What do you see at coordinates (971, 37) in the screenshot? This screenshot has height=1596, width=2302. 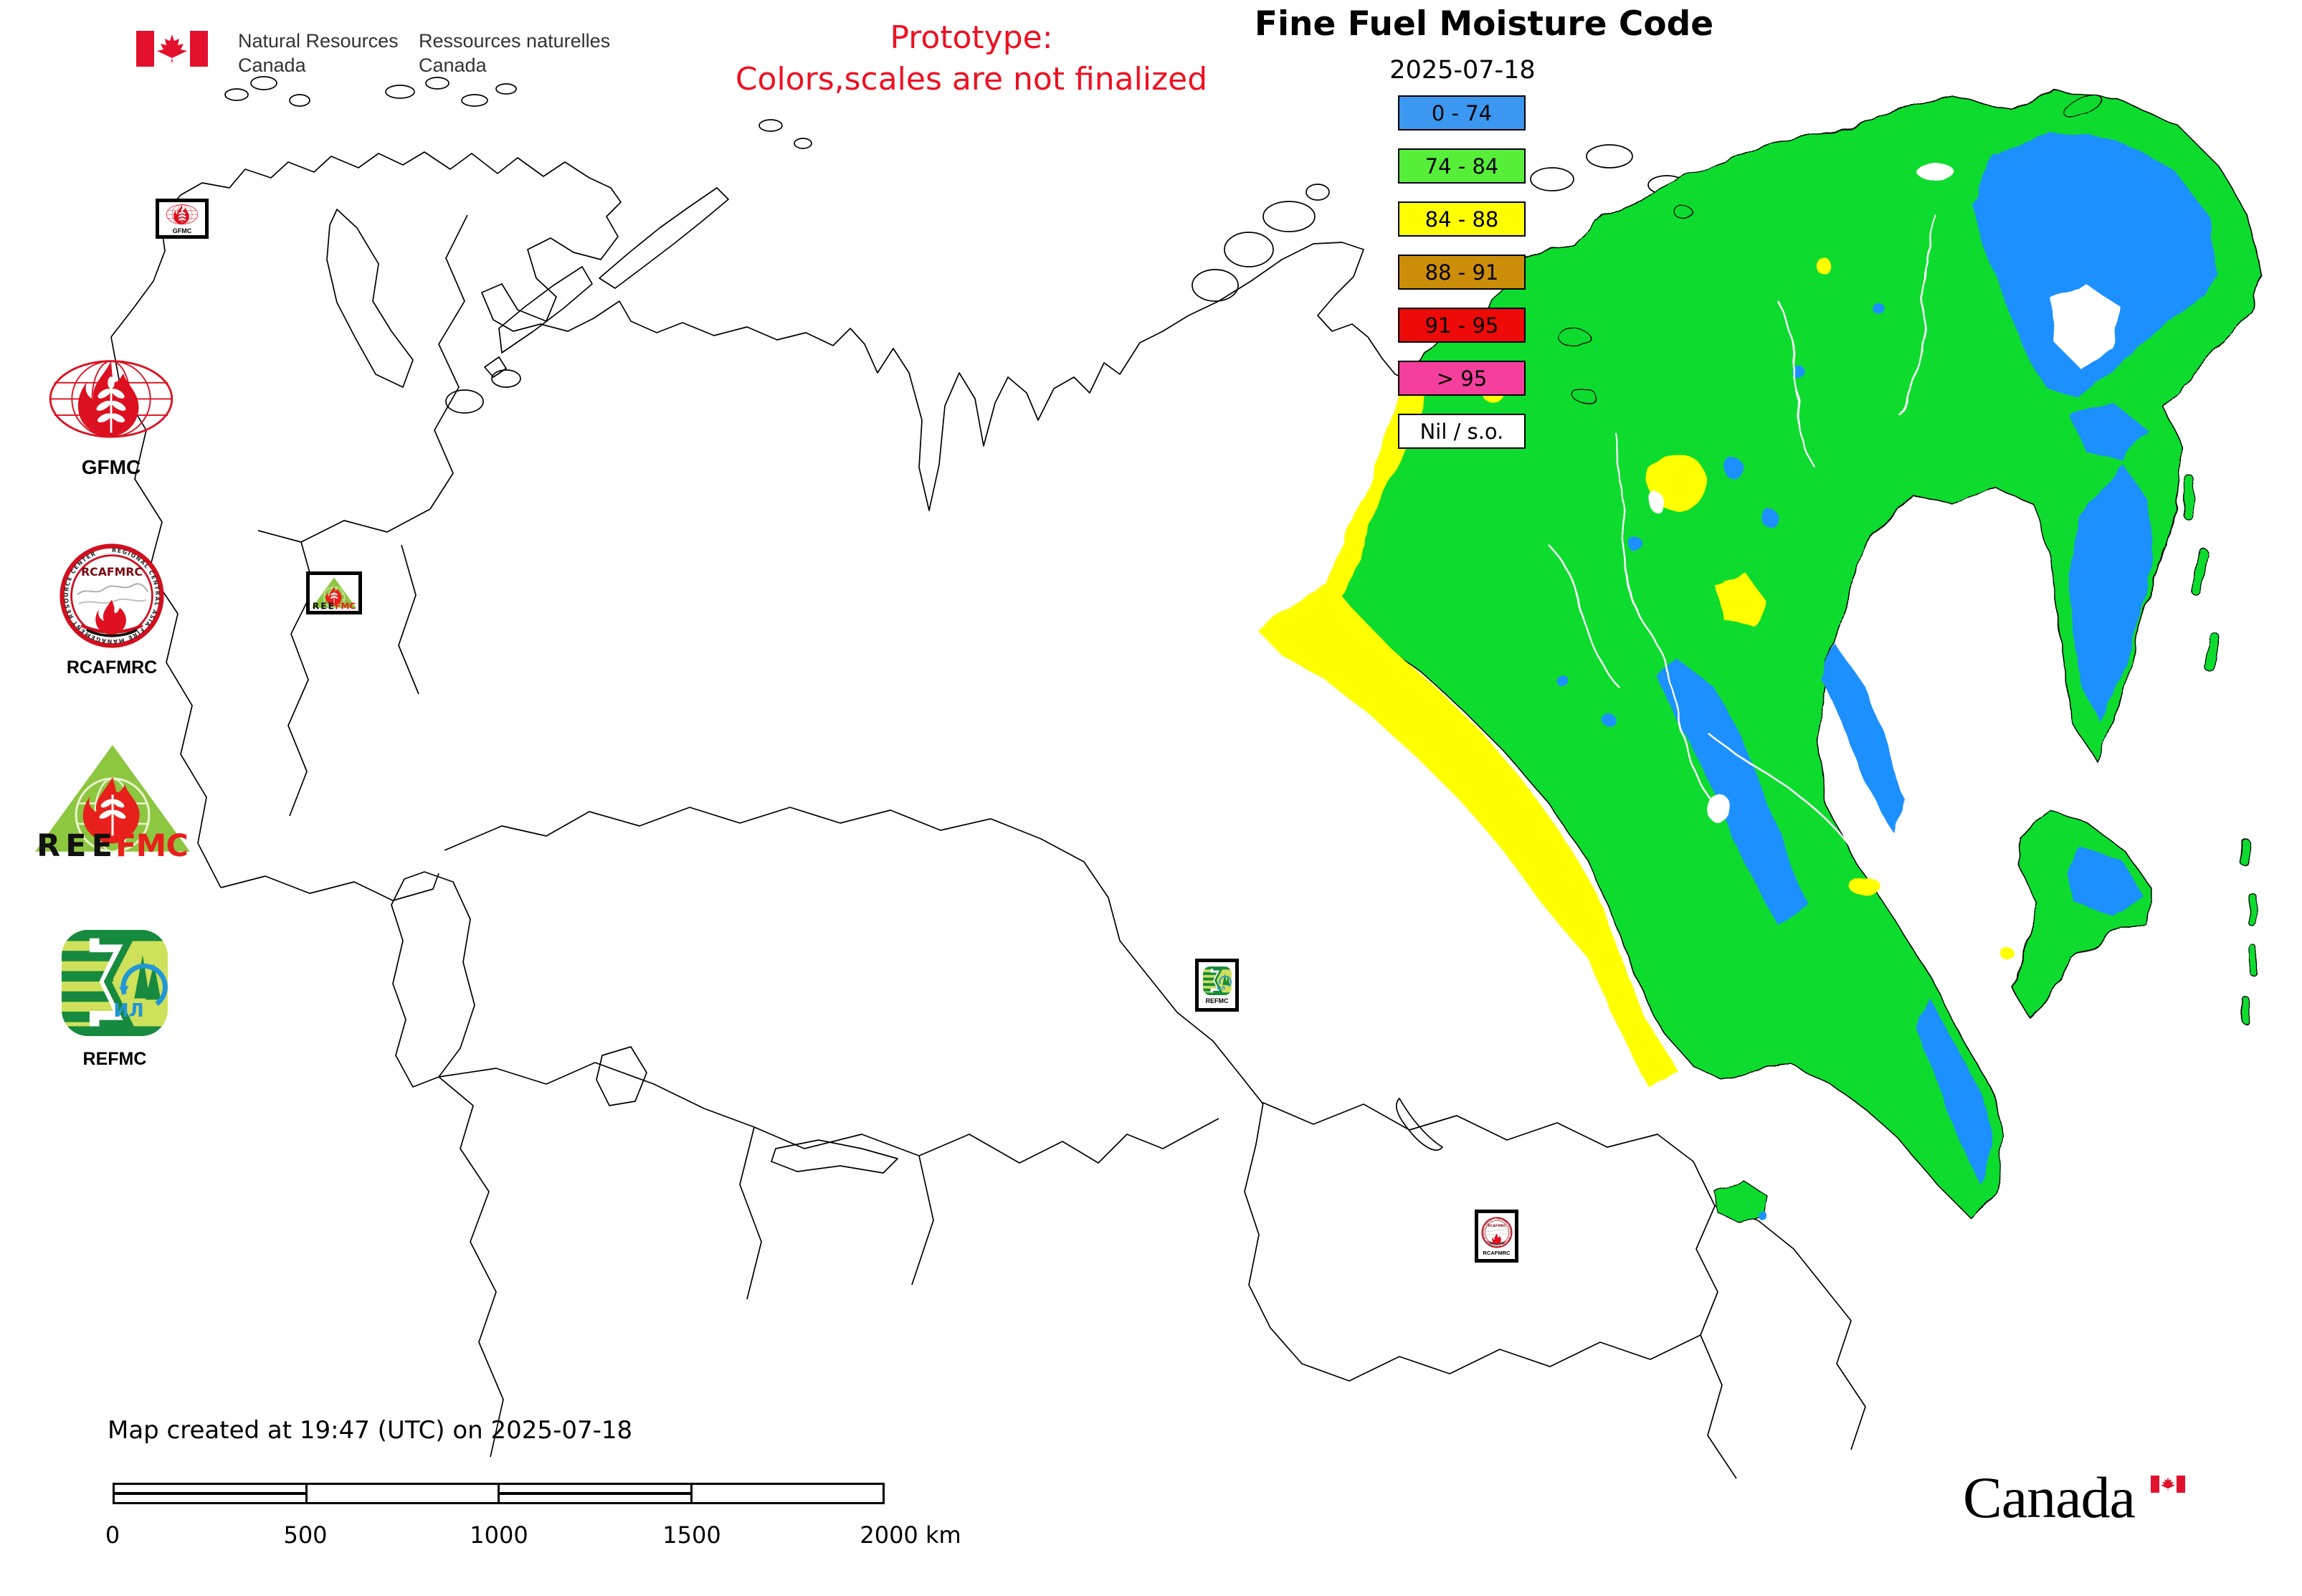 I see `prototype-line1: Prototype:` at bounding box center [971, 37].